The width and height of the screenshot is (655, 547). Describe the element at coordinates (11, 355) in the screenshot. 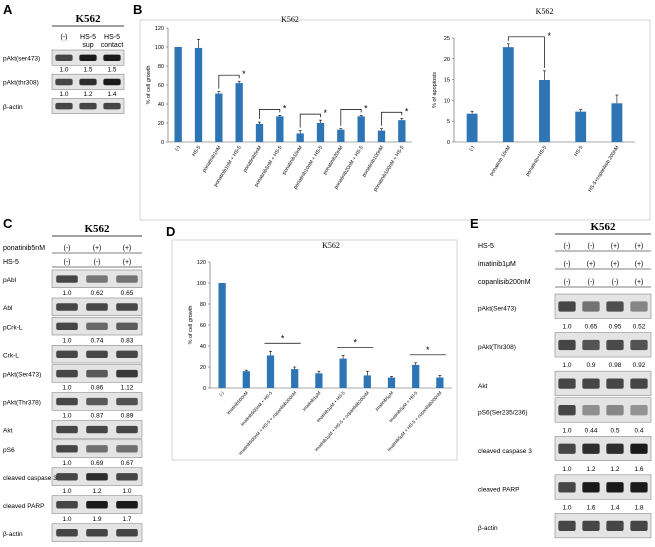

I see `blot-label: Crk-L` at that location.